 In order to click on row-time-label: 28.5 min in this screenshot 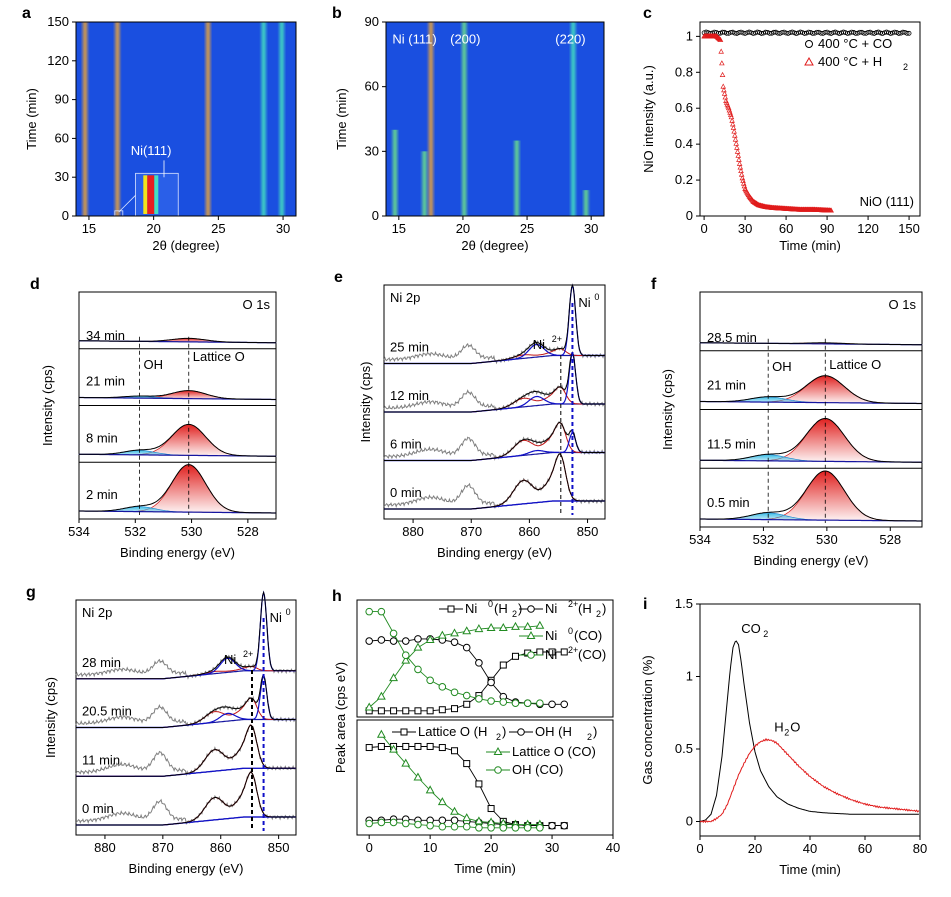, I will do `click(732, 337)`.